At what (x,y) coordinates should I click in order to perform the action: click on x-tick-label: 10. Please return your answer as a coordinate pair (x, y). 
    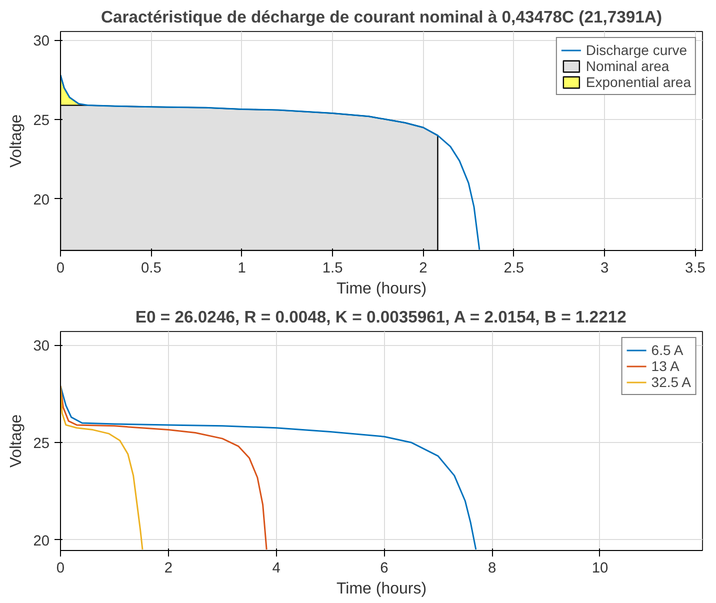
    Looking at the image, I should click on (600, 568).